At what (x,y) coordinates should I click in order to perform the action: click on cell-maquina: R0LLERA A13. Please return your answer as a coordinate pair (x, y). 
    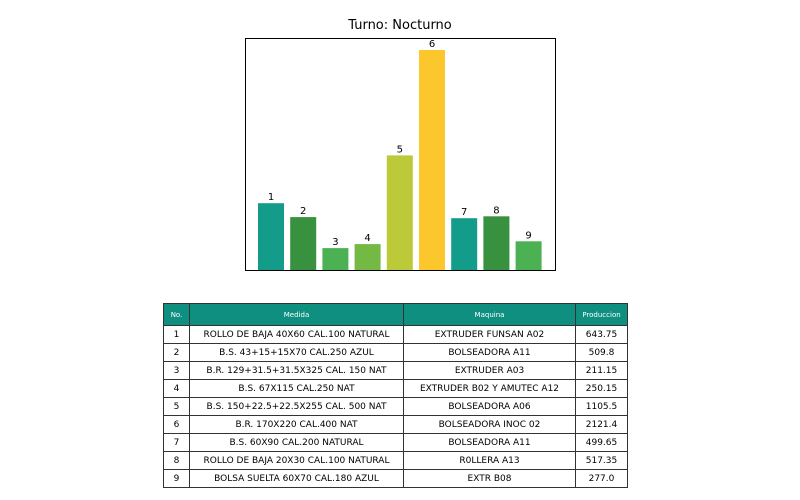
    Looking at the image, I should click on (489, 460).